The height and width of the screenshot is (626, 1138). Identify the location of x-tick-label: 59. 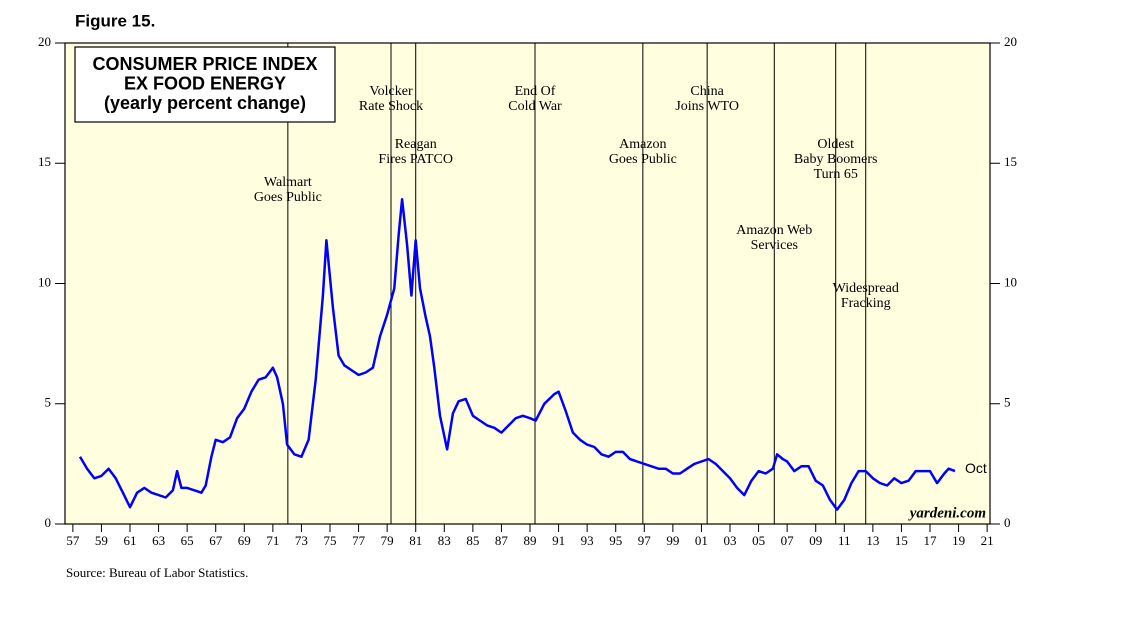
(101, 540).